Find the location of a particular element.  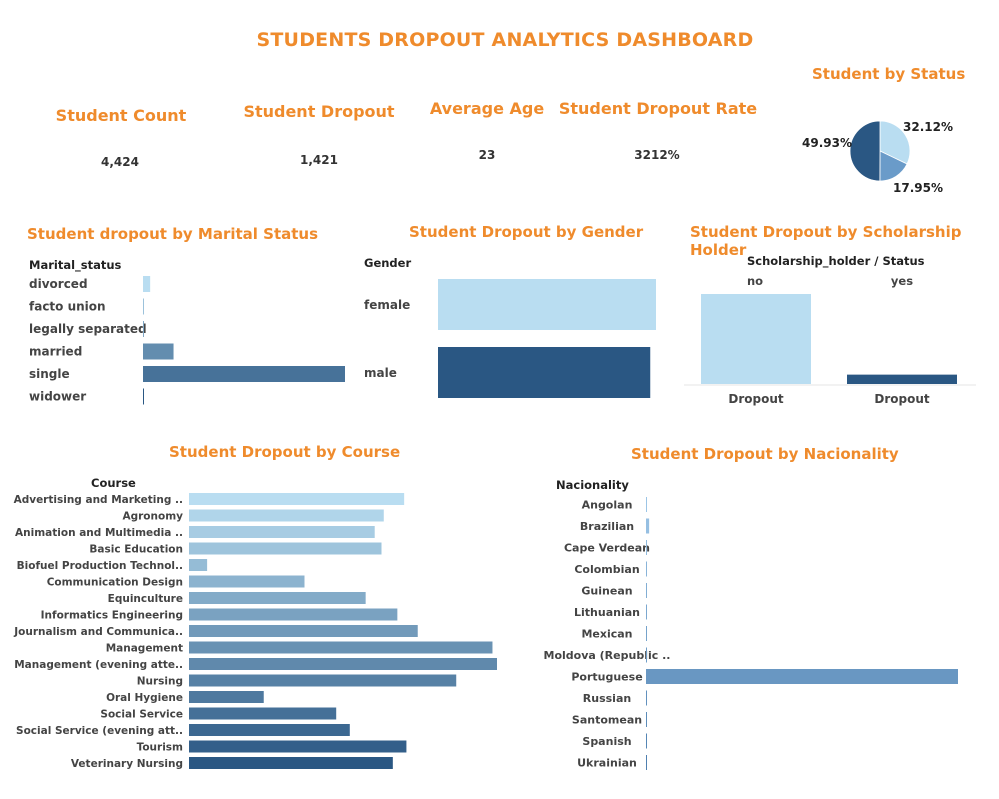

scholarship-bar-chart: no yes Dropout Dropout is located at coordinates (830, 340).